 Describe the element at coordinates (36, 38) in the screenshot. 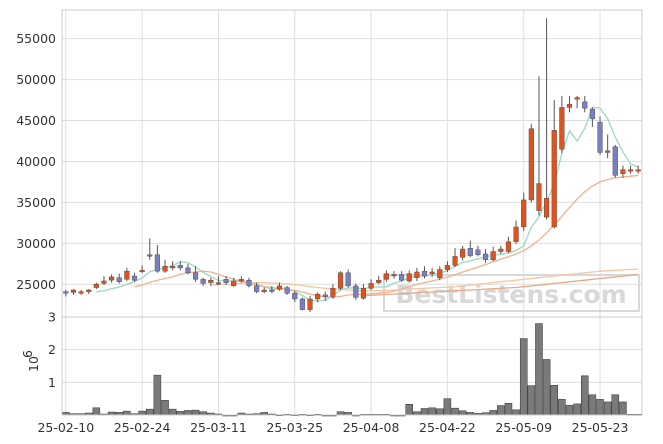

I see `price-tick-label: 55000` at that location.